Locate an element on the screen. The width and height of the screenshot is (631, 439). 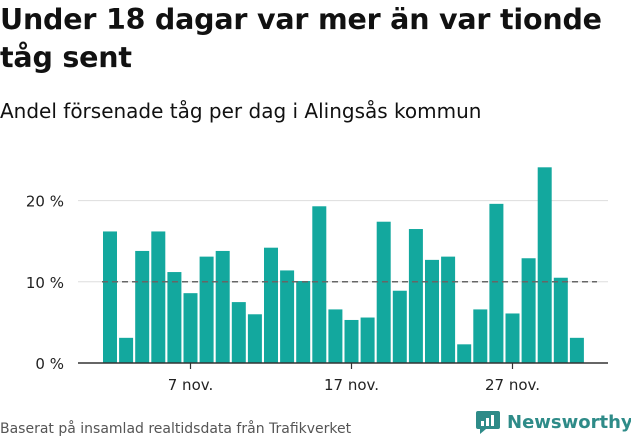
x-tick-label: 7 nov. is located at coordinates (190, 385).